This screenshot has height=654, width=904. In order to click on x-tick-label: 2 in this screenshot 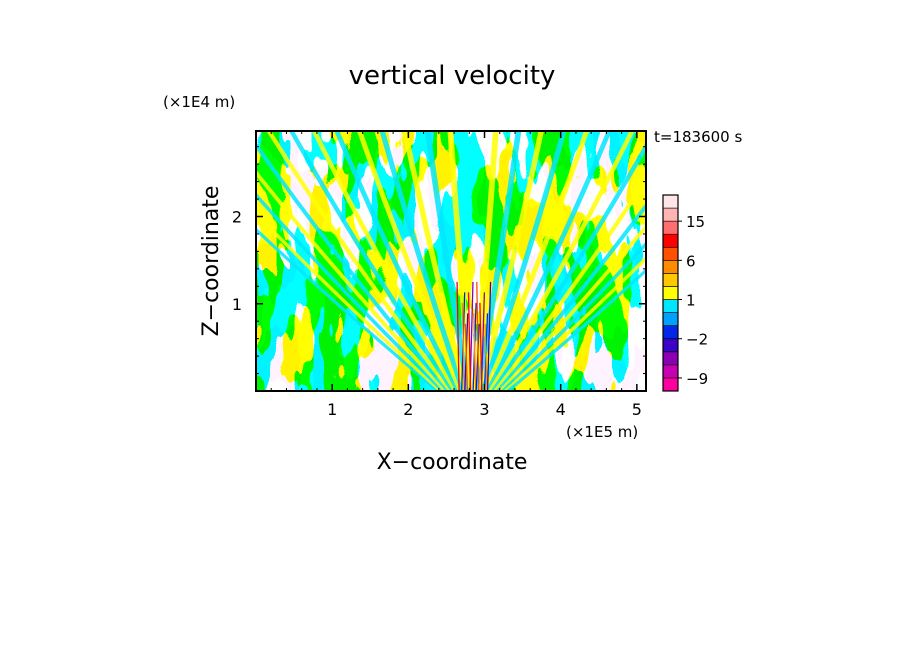, I will do `click(408, 409)`.